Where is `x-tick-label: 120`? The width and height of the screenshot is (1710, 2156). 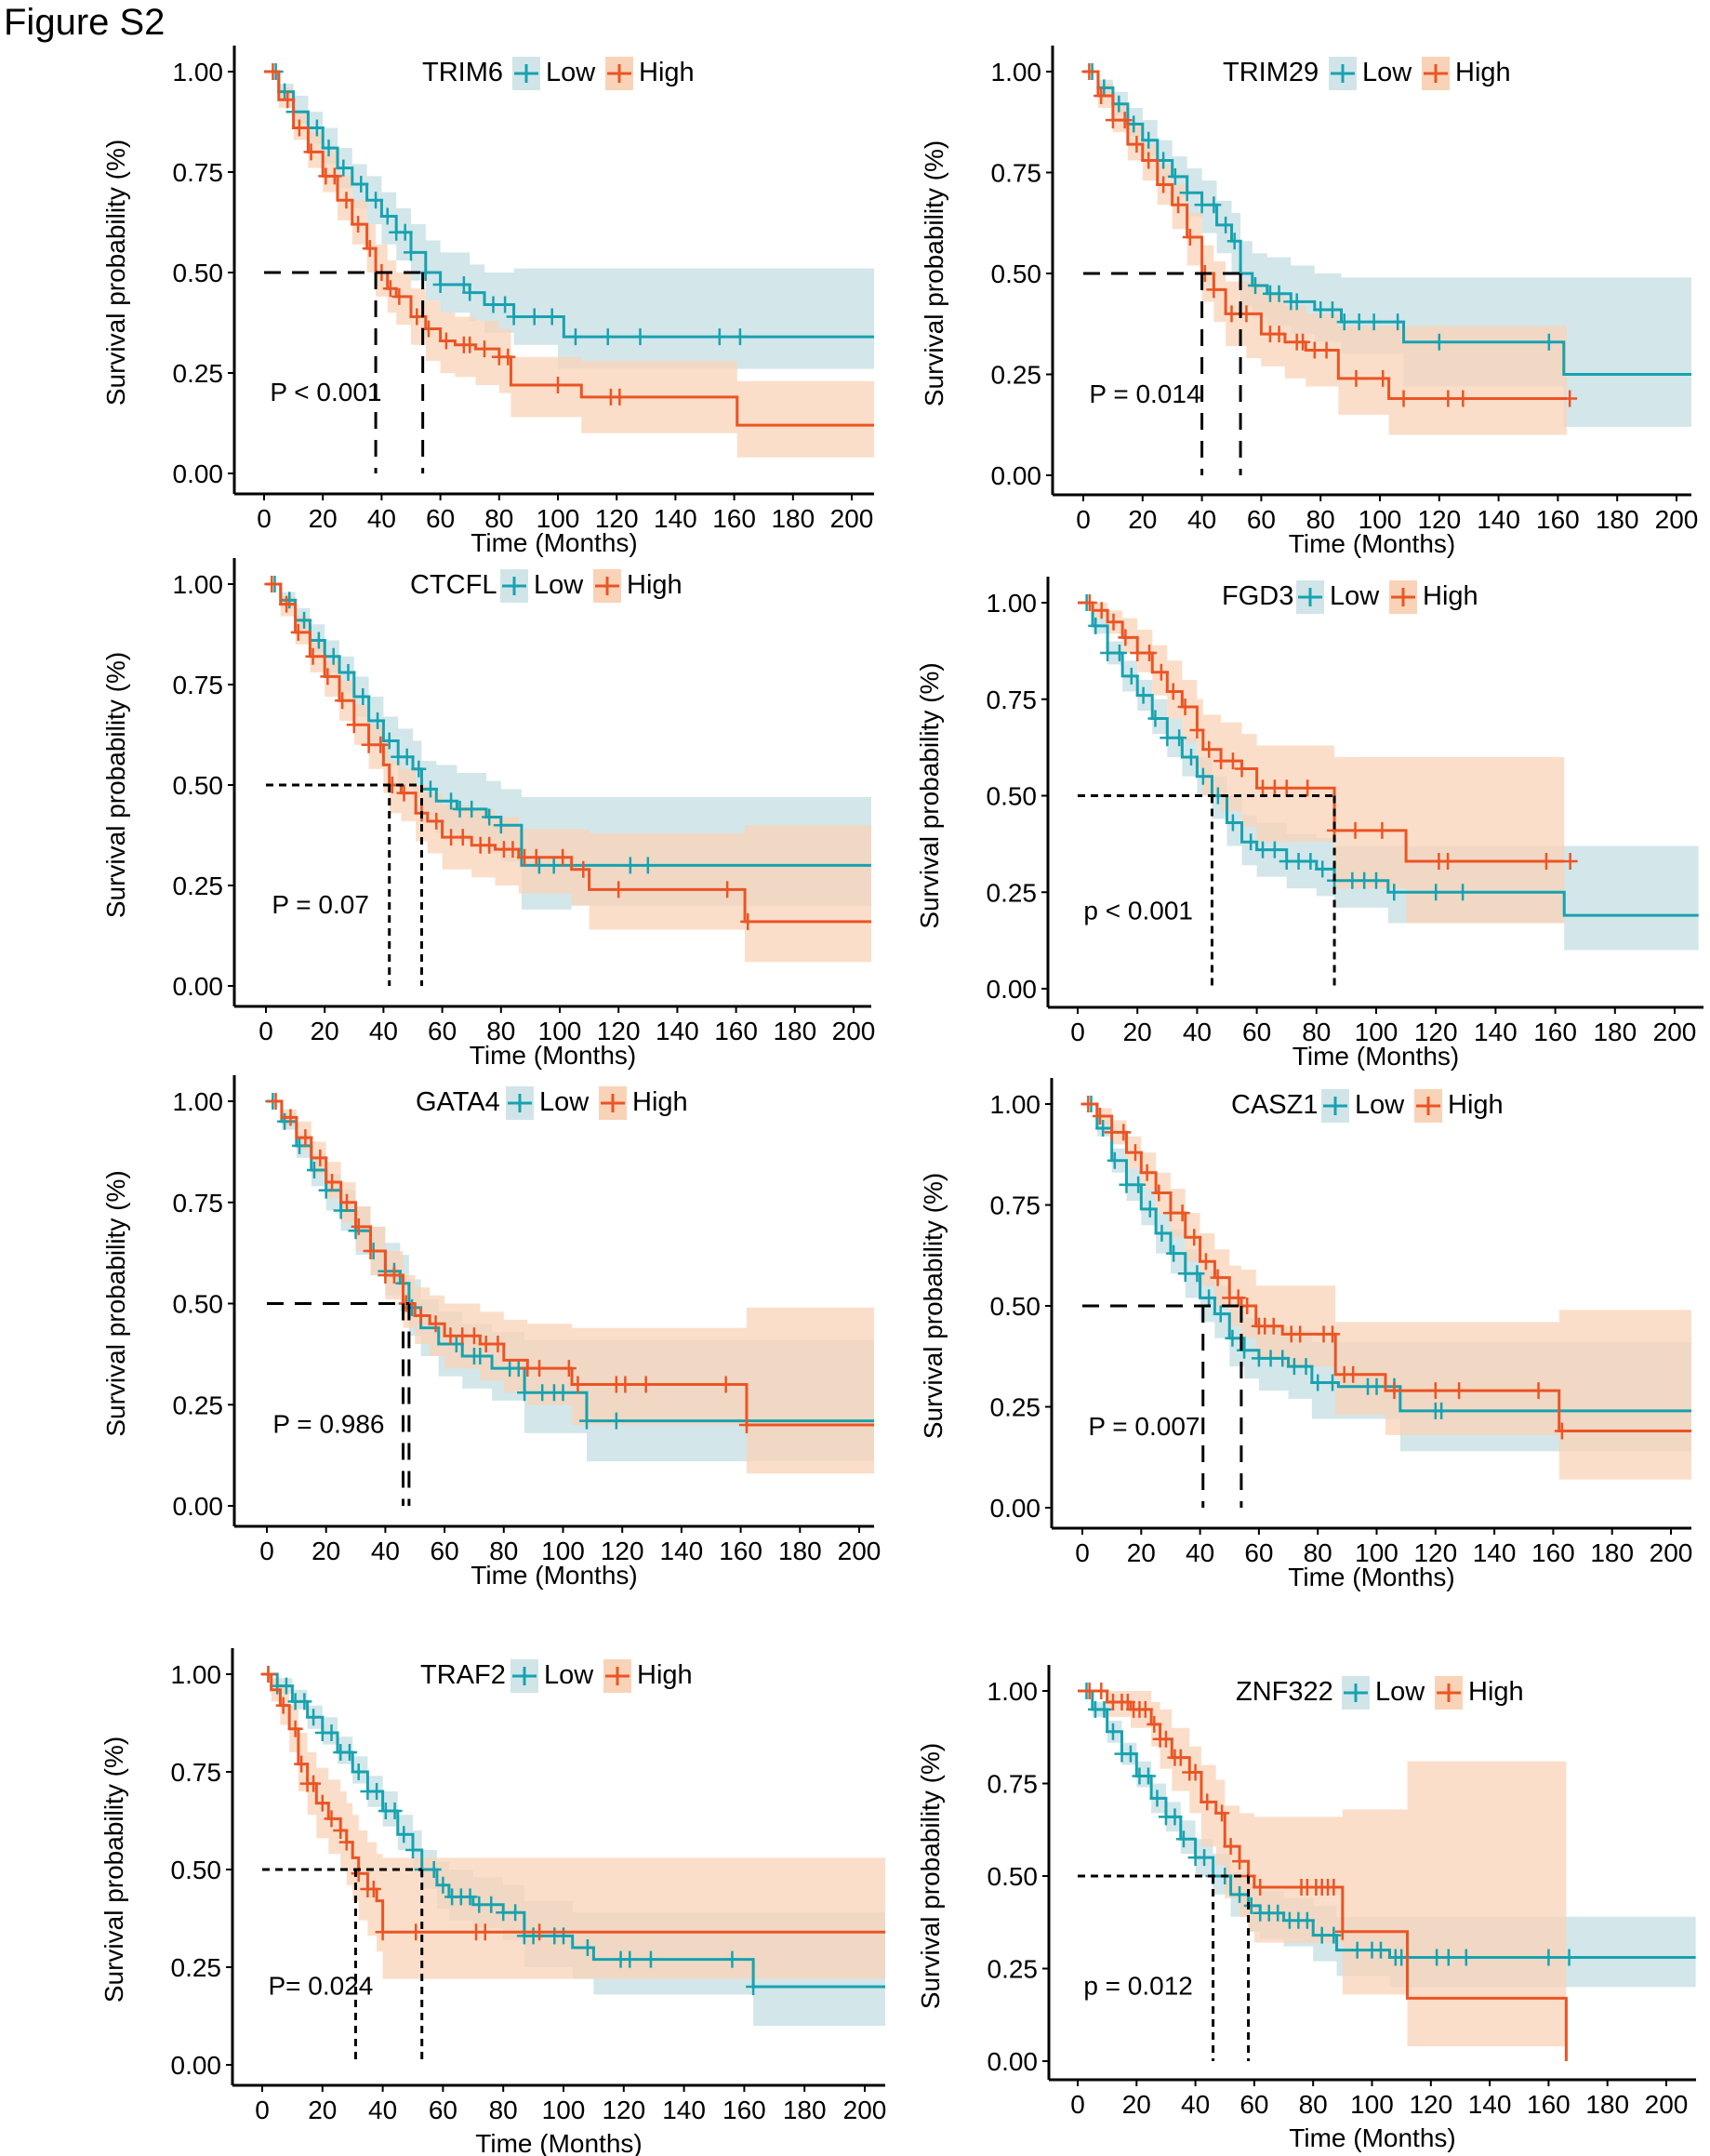
x-tick-label: 120 is located at coordinates (617, 518).